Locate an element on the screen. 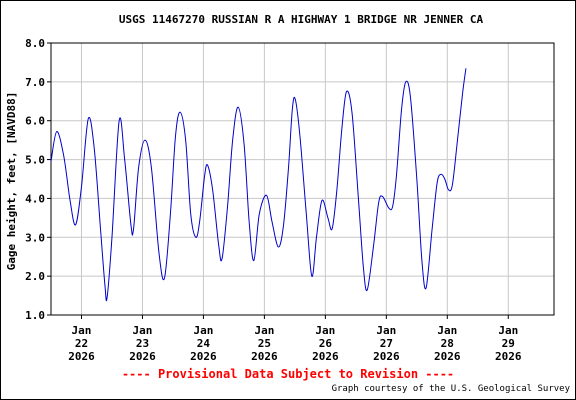 Image resolution: width=576 pixels, height=400 pixels. y-tick-label: 1.0 is located at coordinates (35, 315).